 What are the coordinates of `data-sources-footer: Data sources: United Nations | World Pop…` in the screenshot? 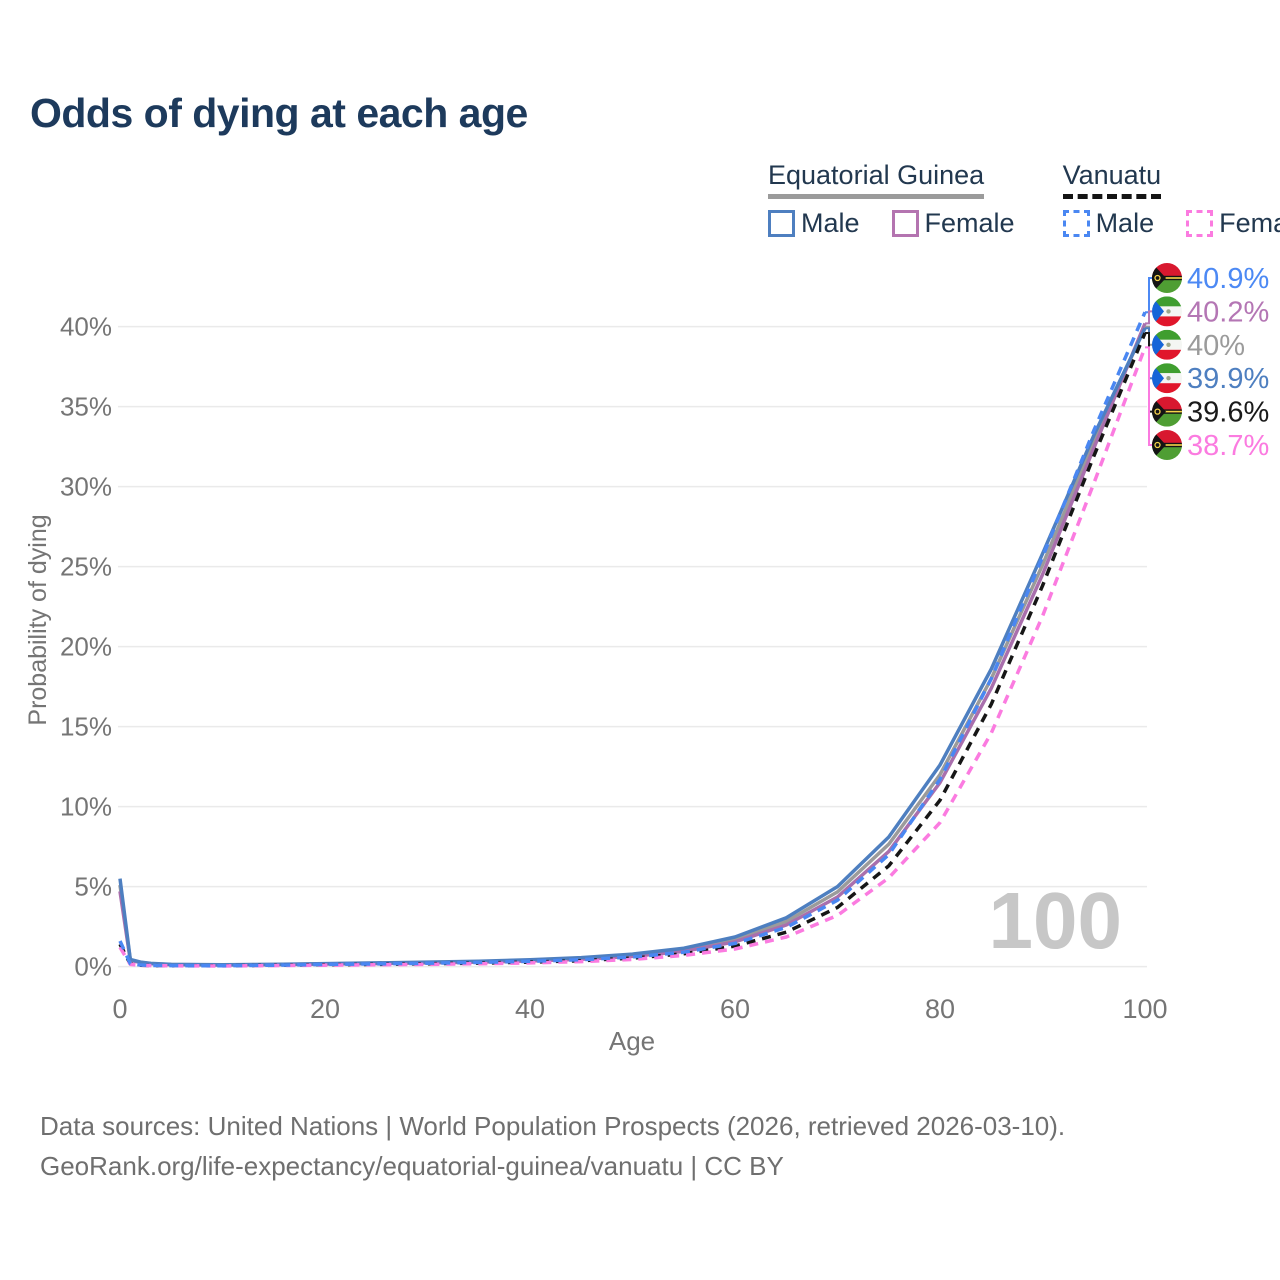 It's located at (552, 1146).